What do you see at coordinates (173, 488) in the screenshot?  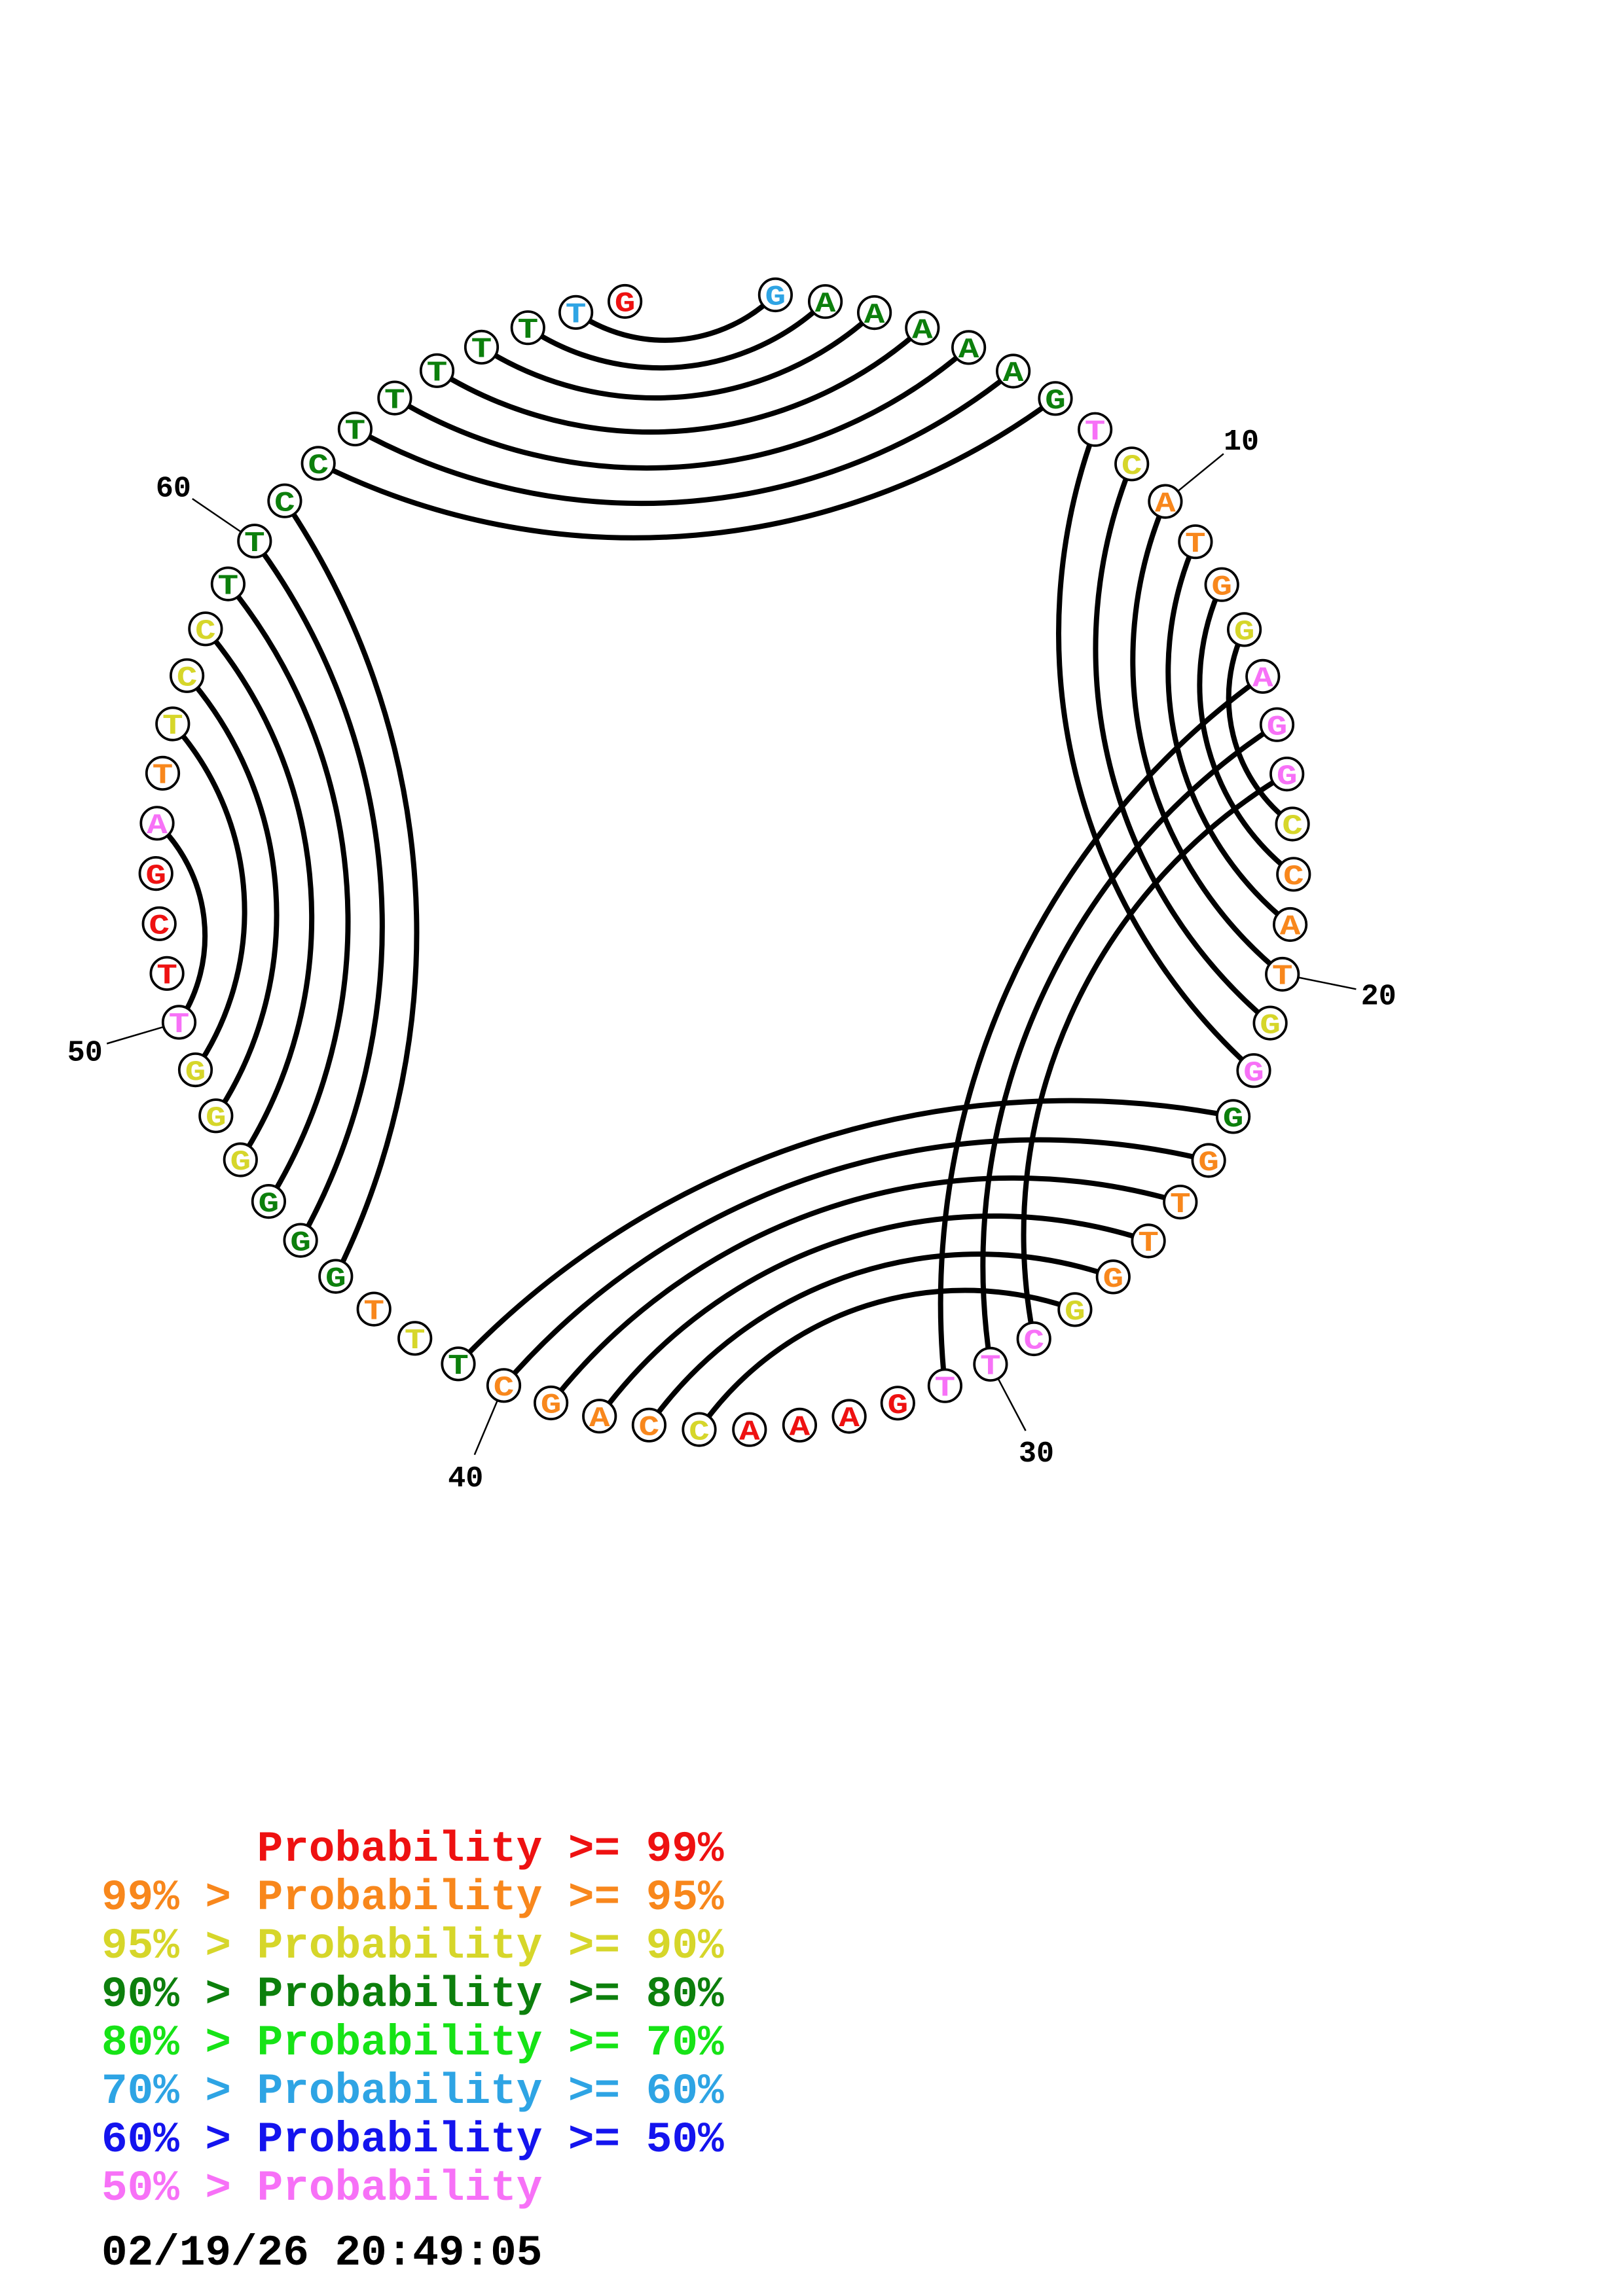 I see `svg-text: 60` at bounding box center [173, 488].